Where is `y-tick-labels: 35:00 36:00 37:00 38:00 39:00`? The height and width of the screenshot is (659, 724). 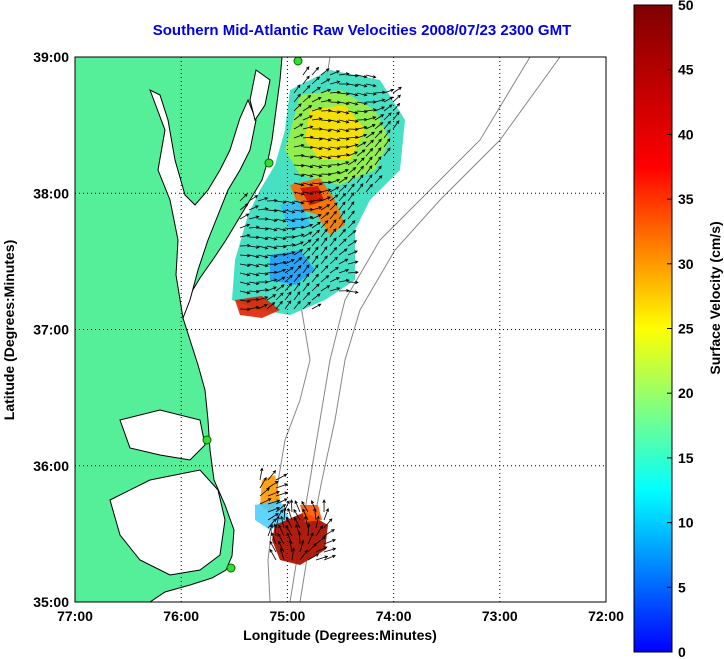 y-tick-labels: 35:00 36:00 37:00 38:00 39:00 is located at coordinates (51, 329).